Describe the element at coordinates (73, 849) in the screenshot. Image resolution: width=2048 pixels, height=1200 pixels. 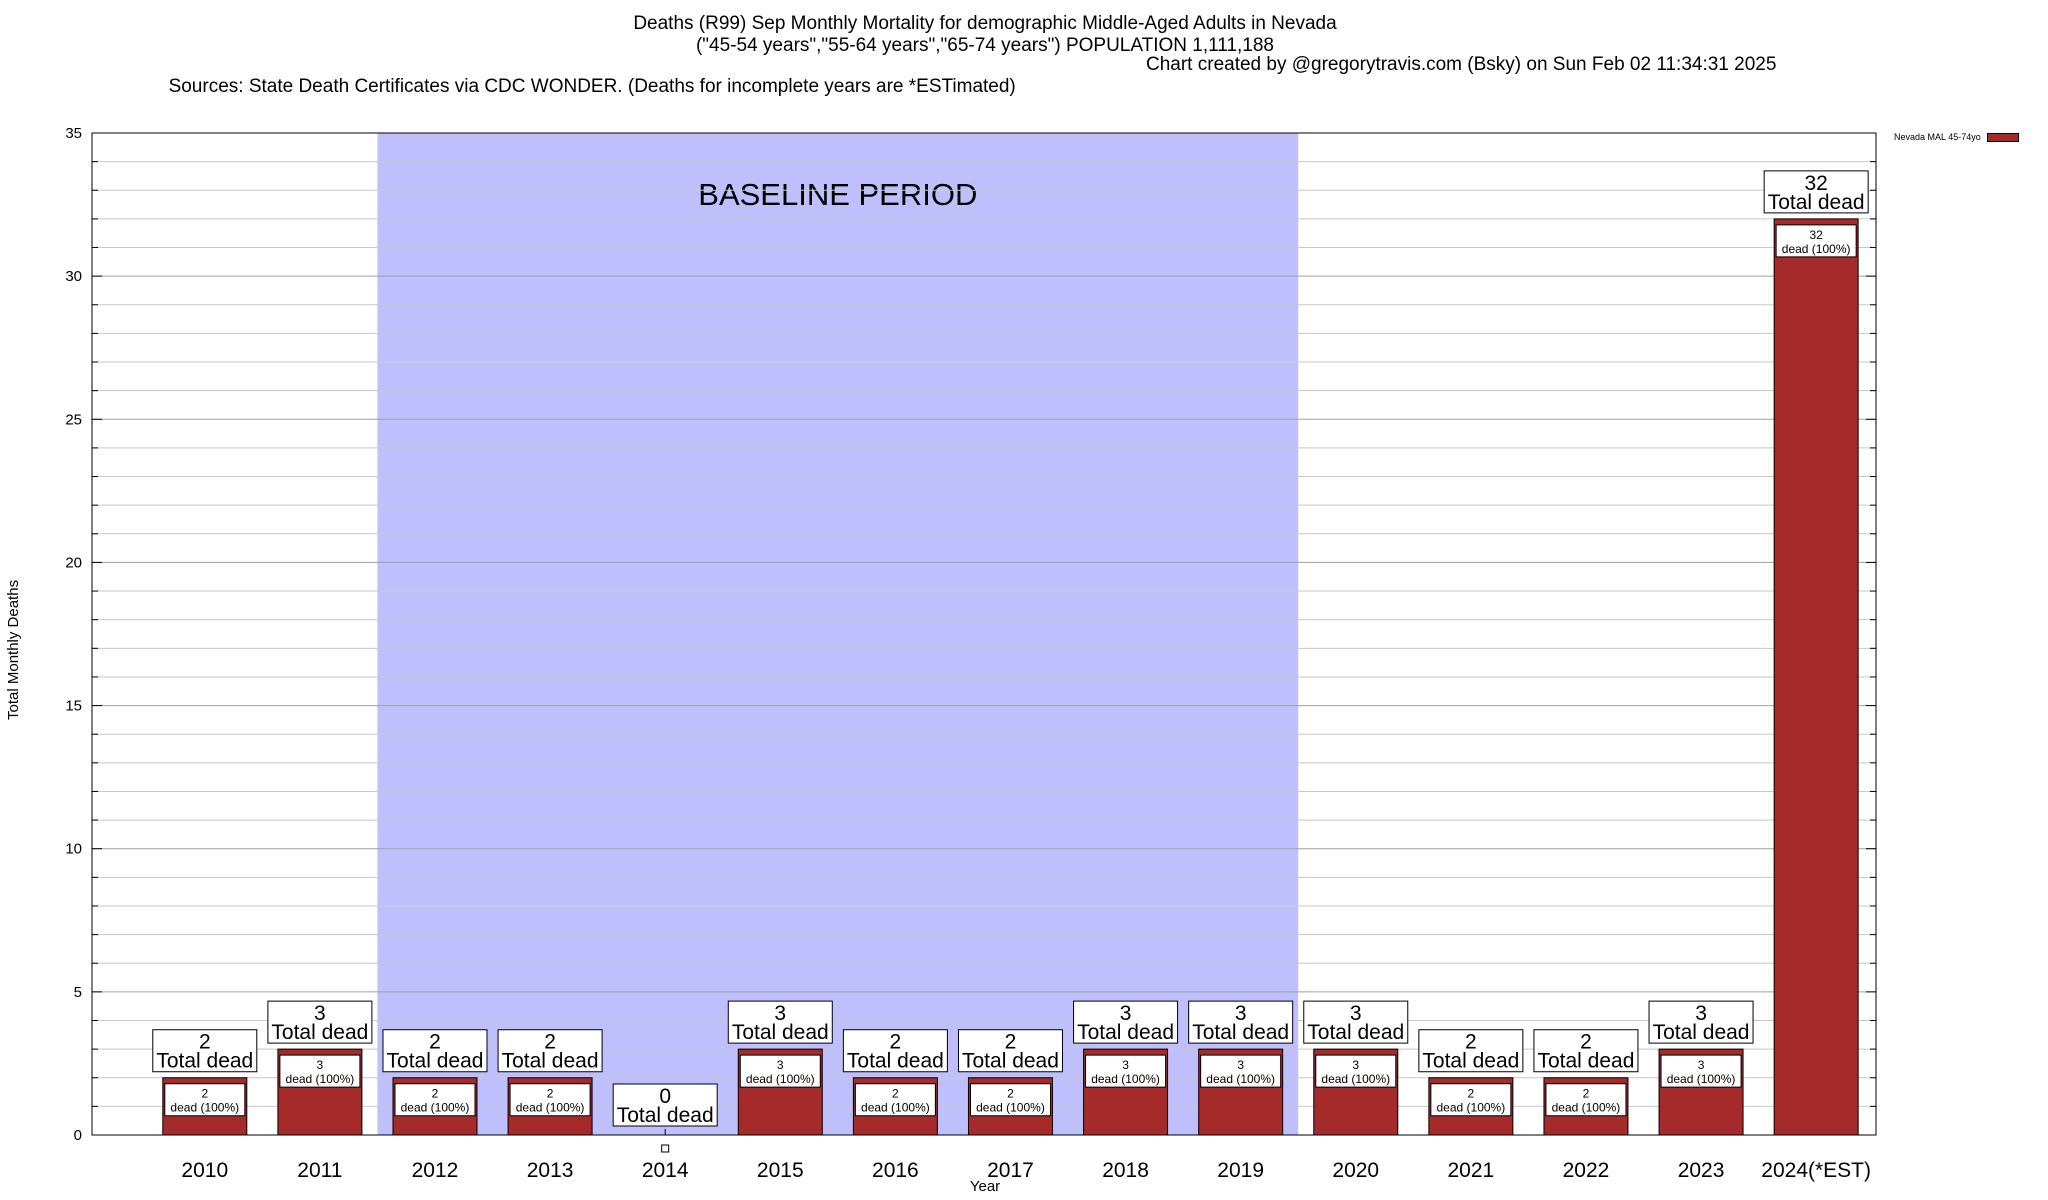
I see `y-tick-label: 10` at that location.